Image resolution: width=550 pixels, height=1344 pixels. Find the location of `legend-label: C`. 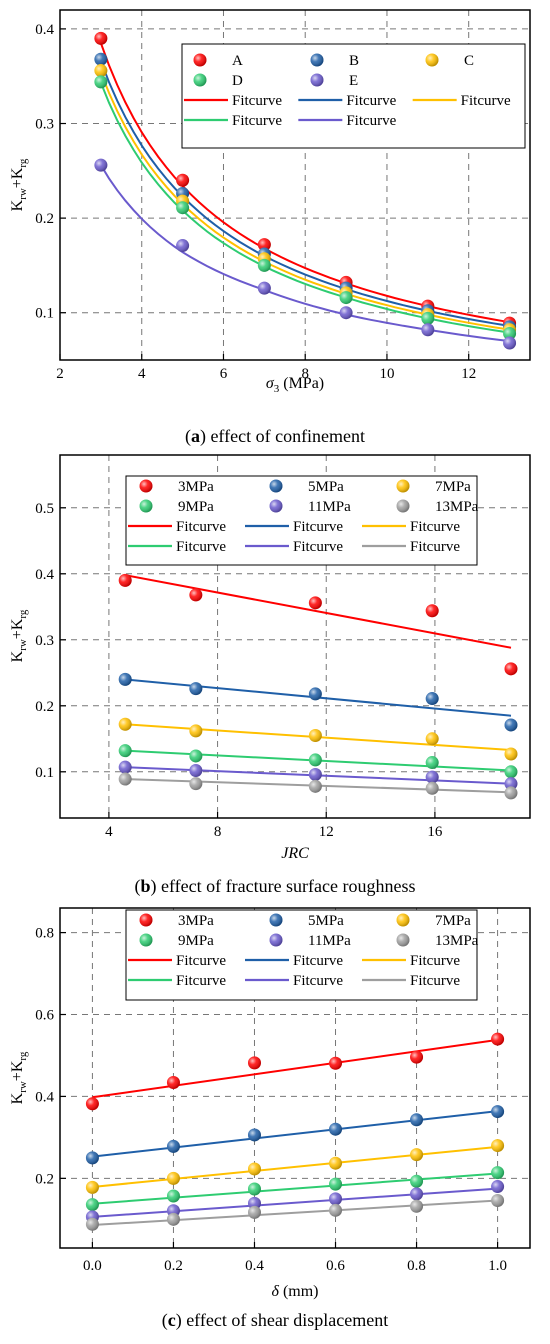

legend-label: C is located at coordinates (469, 61).